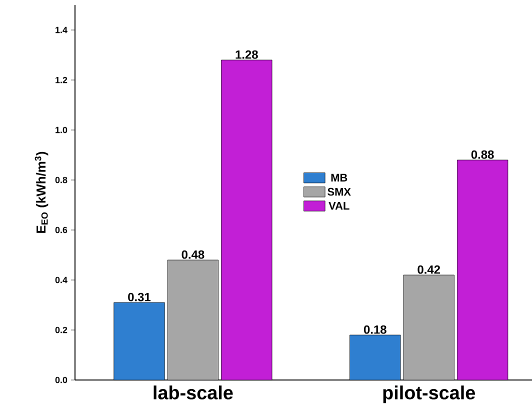 The width and height of the screenshot is (532, 414). What do you see at coordinates (339, 206) in the screenshot?
I see `legend-label: VAL` at bounding box center [339, 206].